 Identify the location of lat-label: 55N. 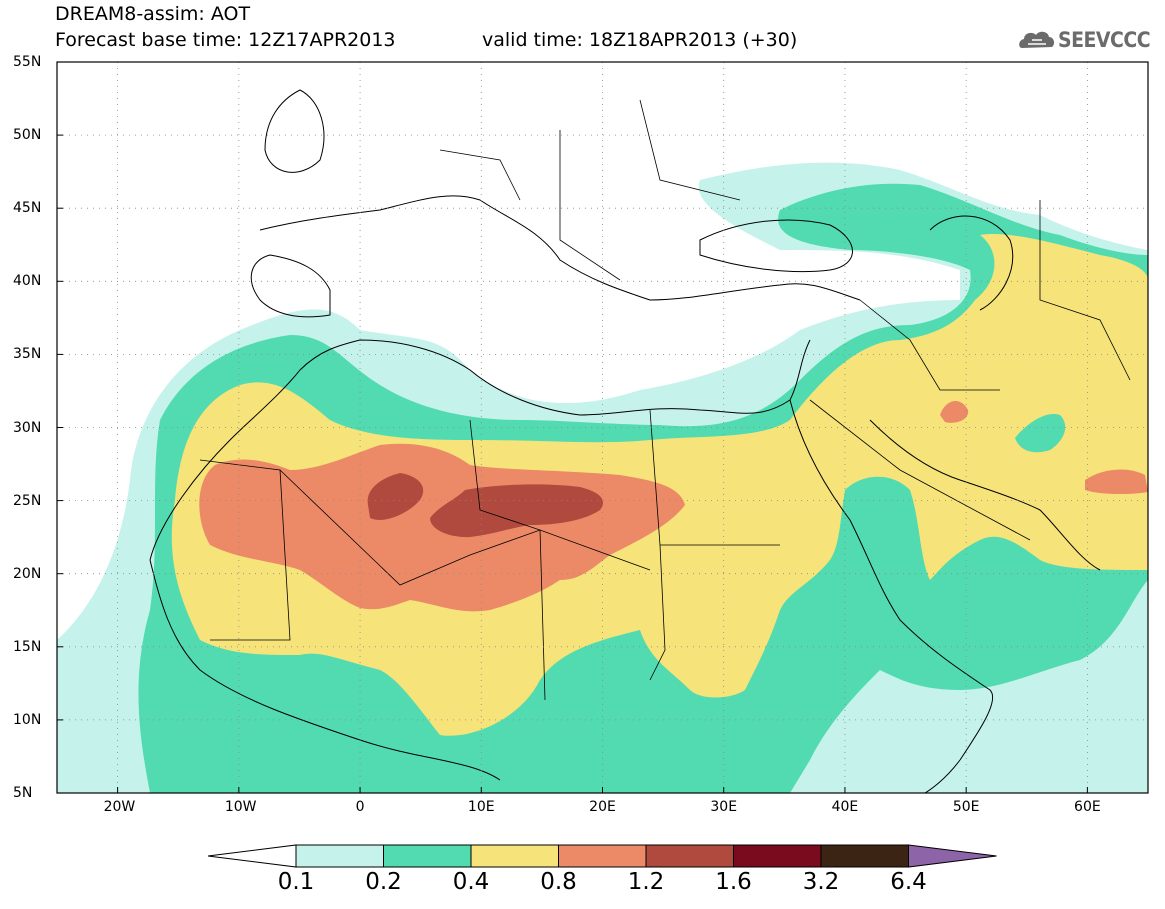
(27, 62).